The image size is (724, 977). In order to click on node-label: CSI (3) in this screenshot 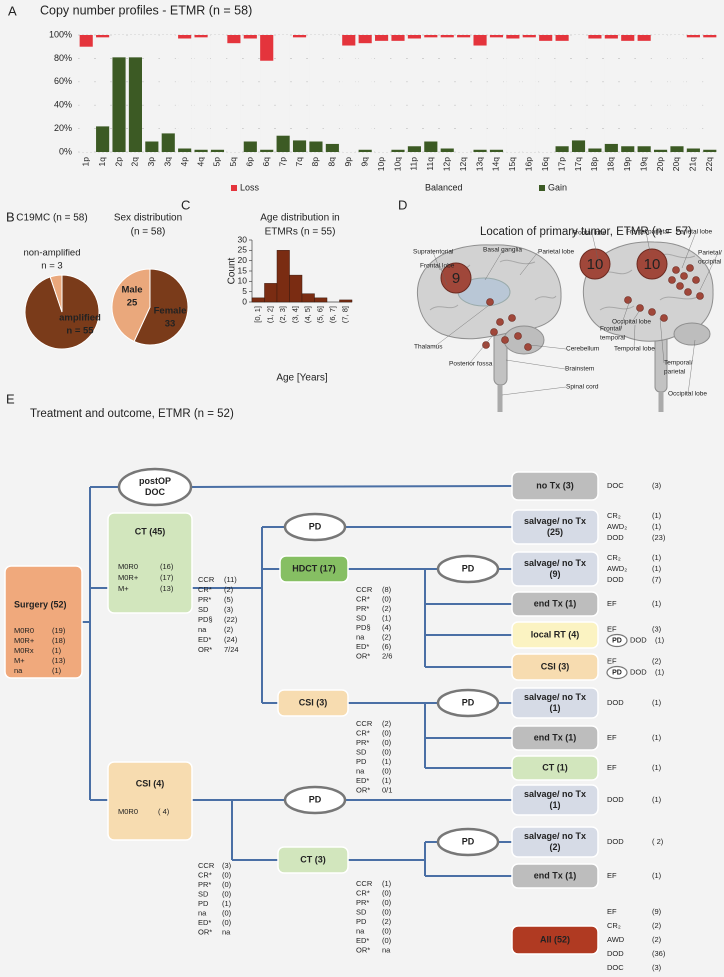, I will do `click(555, 666)`.